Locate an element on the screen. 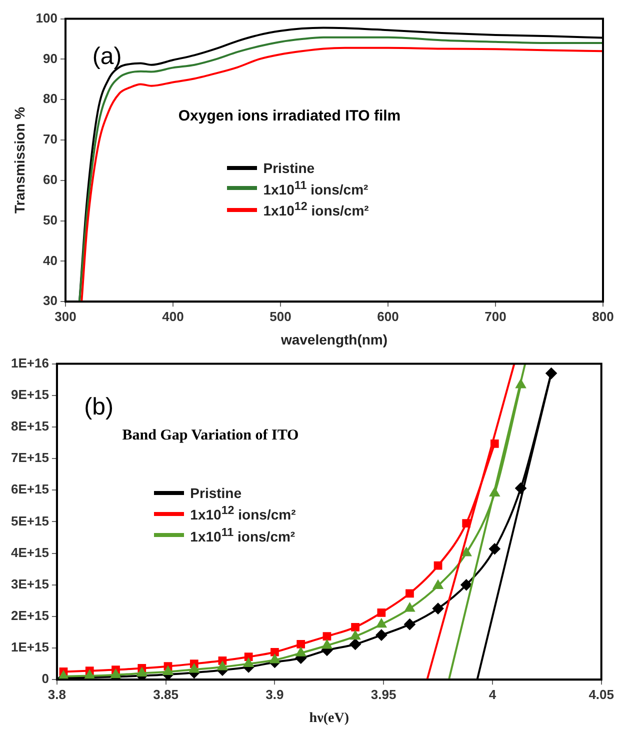 This screenshot has width=625, height=743. text: Oxygen ions irradiated ITO film is located at coordinates (289, 116).